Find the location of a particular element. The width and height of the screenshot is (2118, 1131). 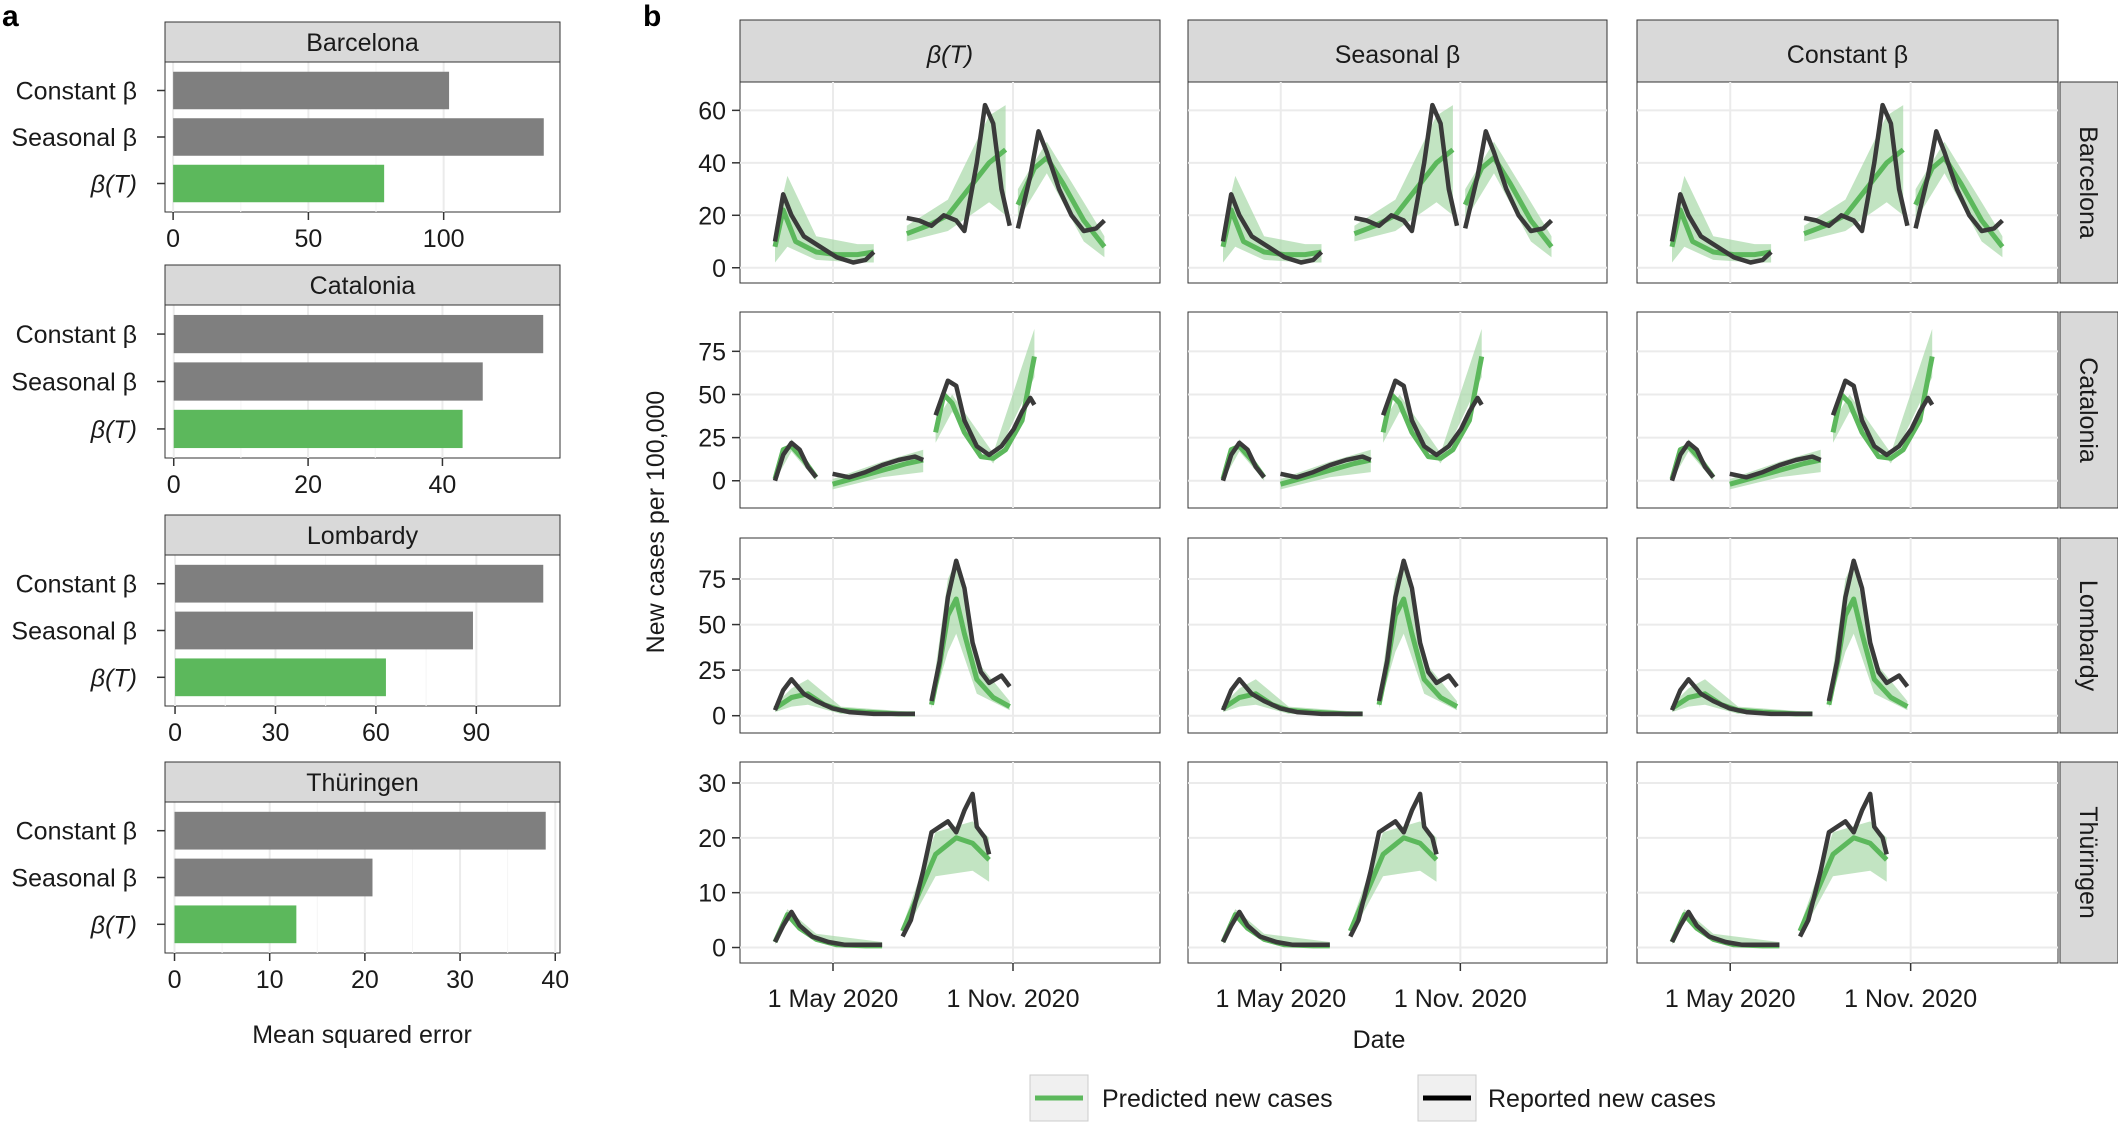

strip-catalonia is located at coordinates (362, 285).